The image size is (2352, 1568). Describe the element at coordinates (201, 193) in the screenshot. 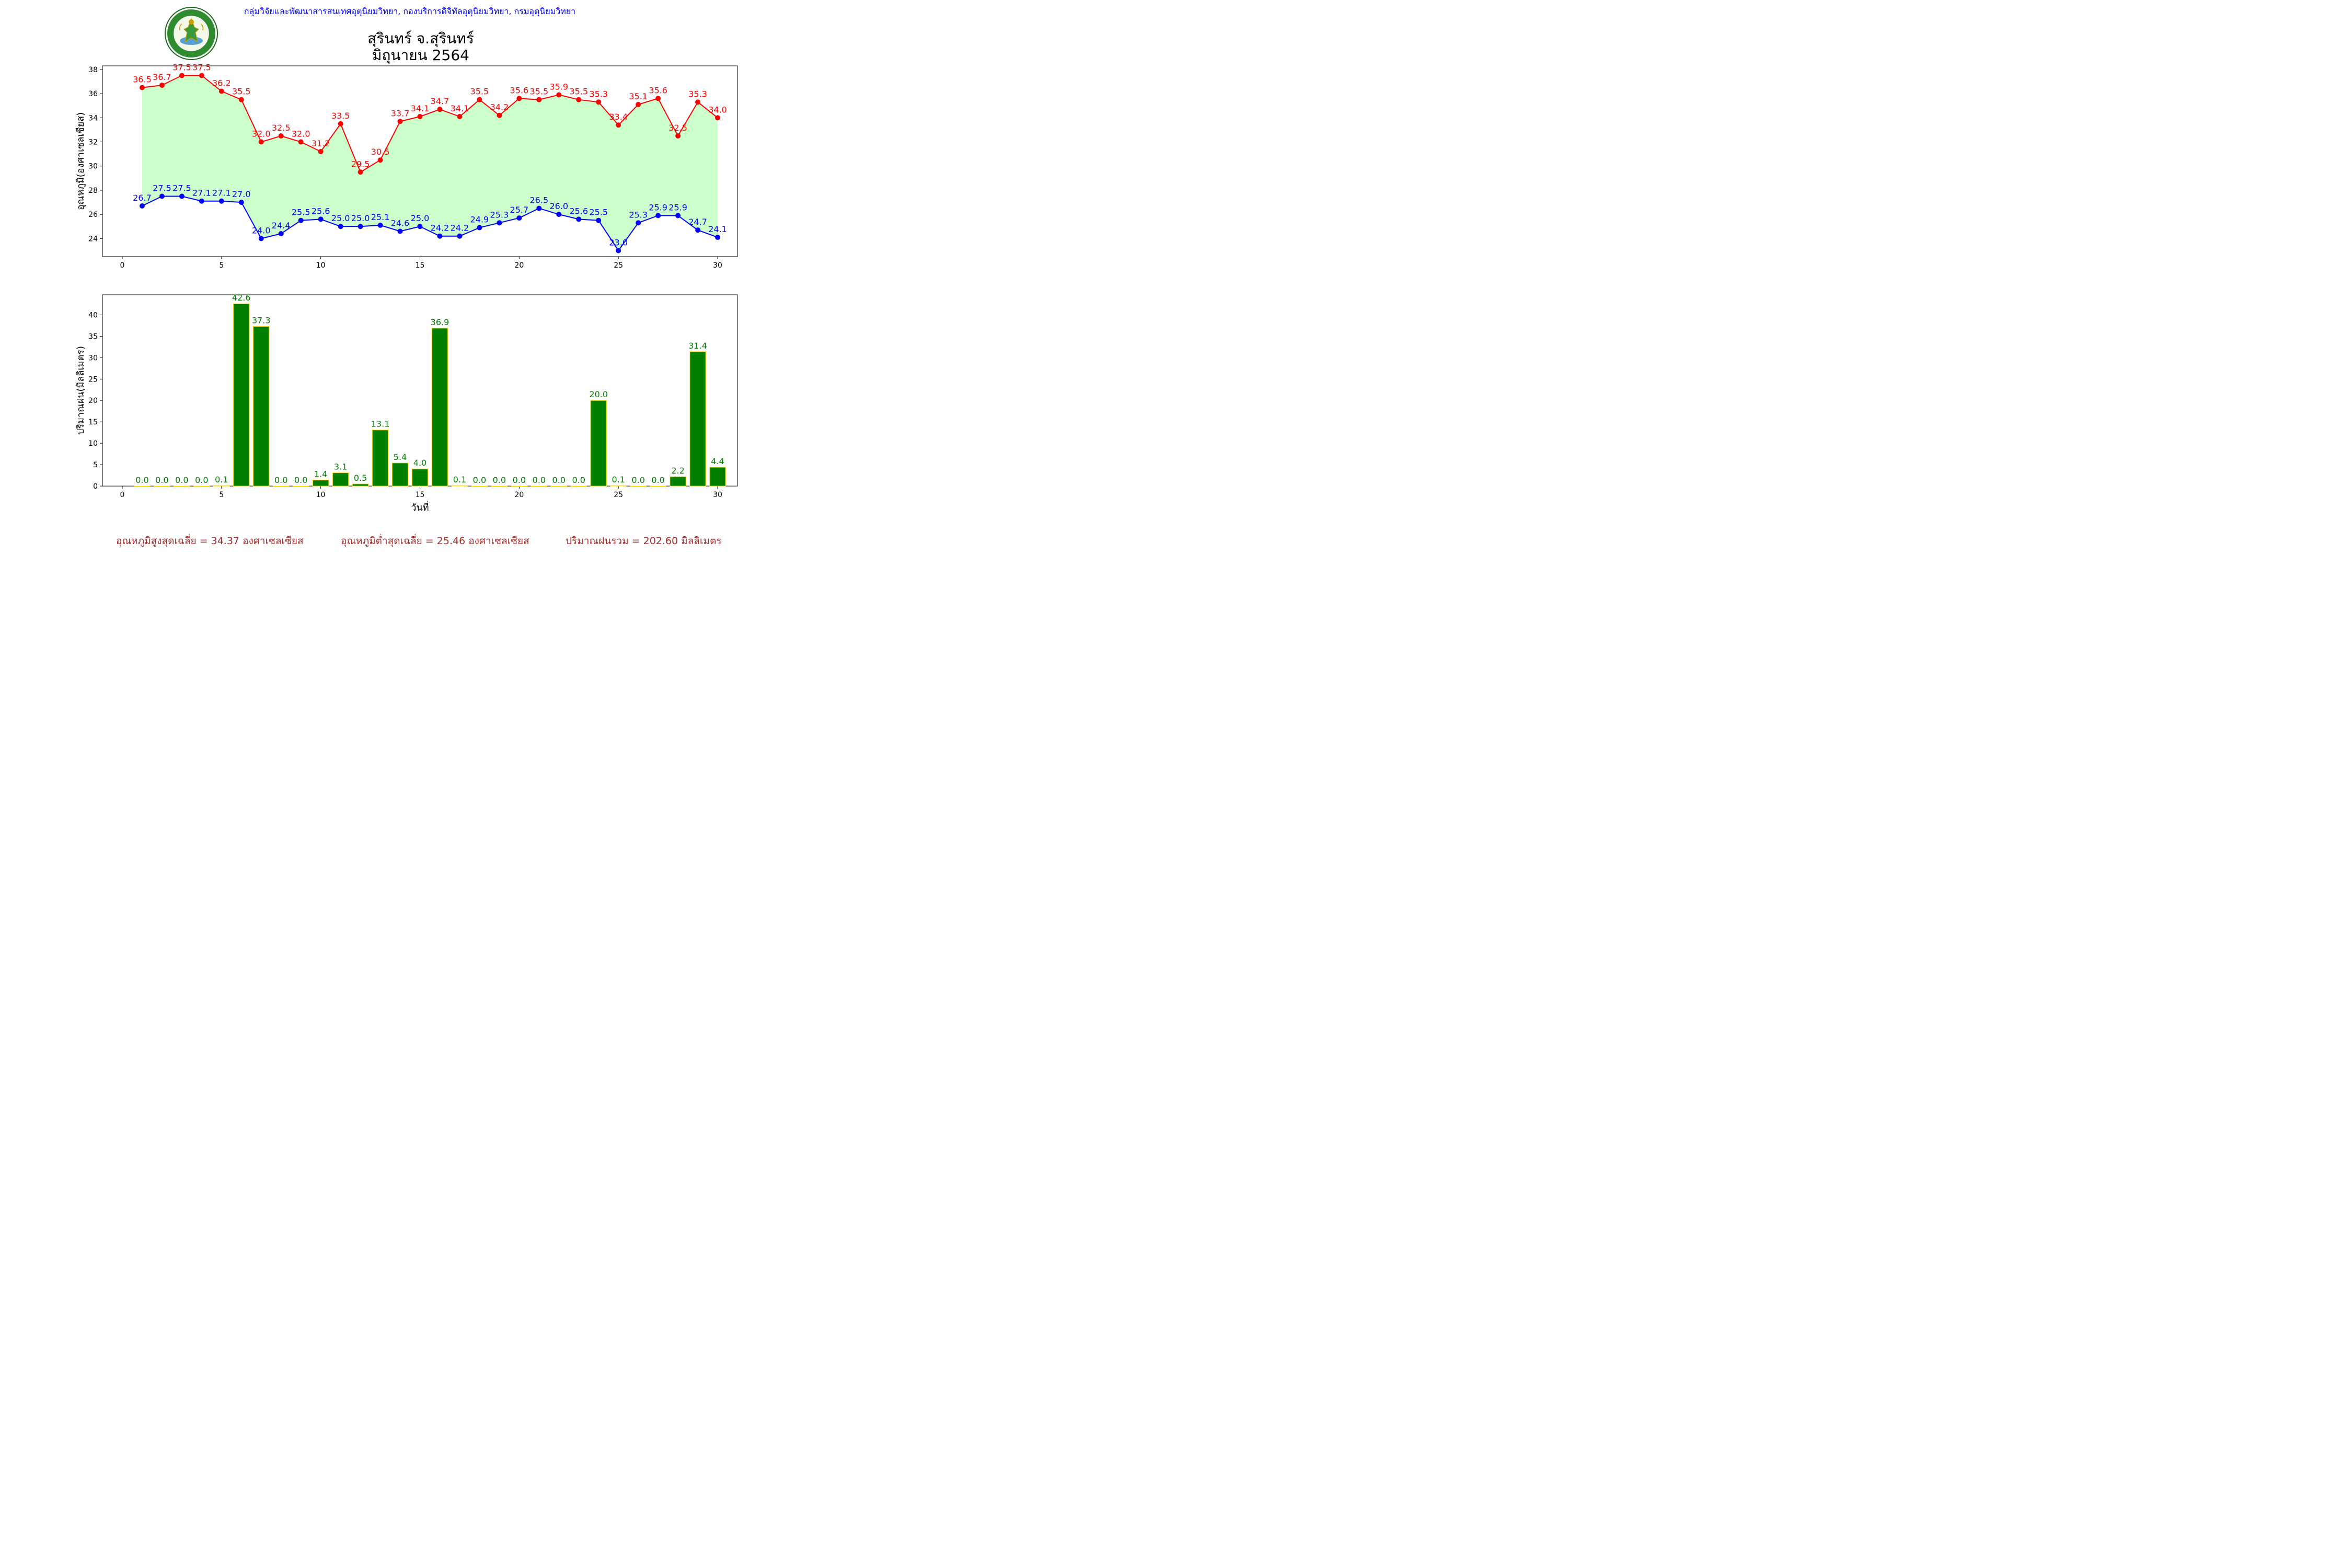

I see `min-temp-data-label: 27.1` at that location.